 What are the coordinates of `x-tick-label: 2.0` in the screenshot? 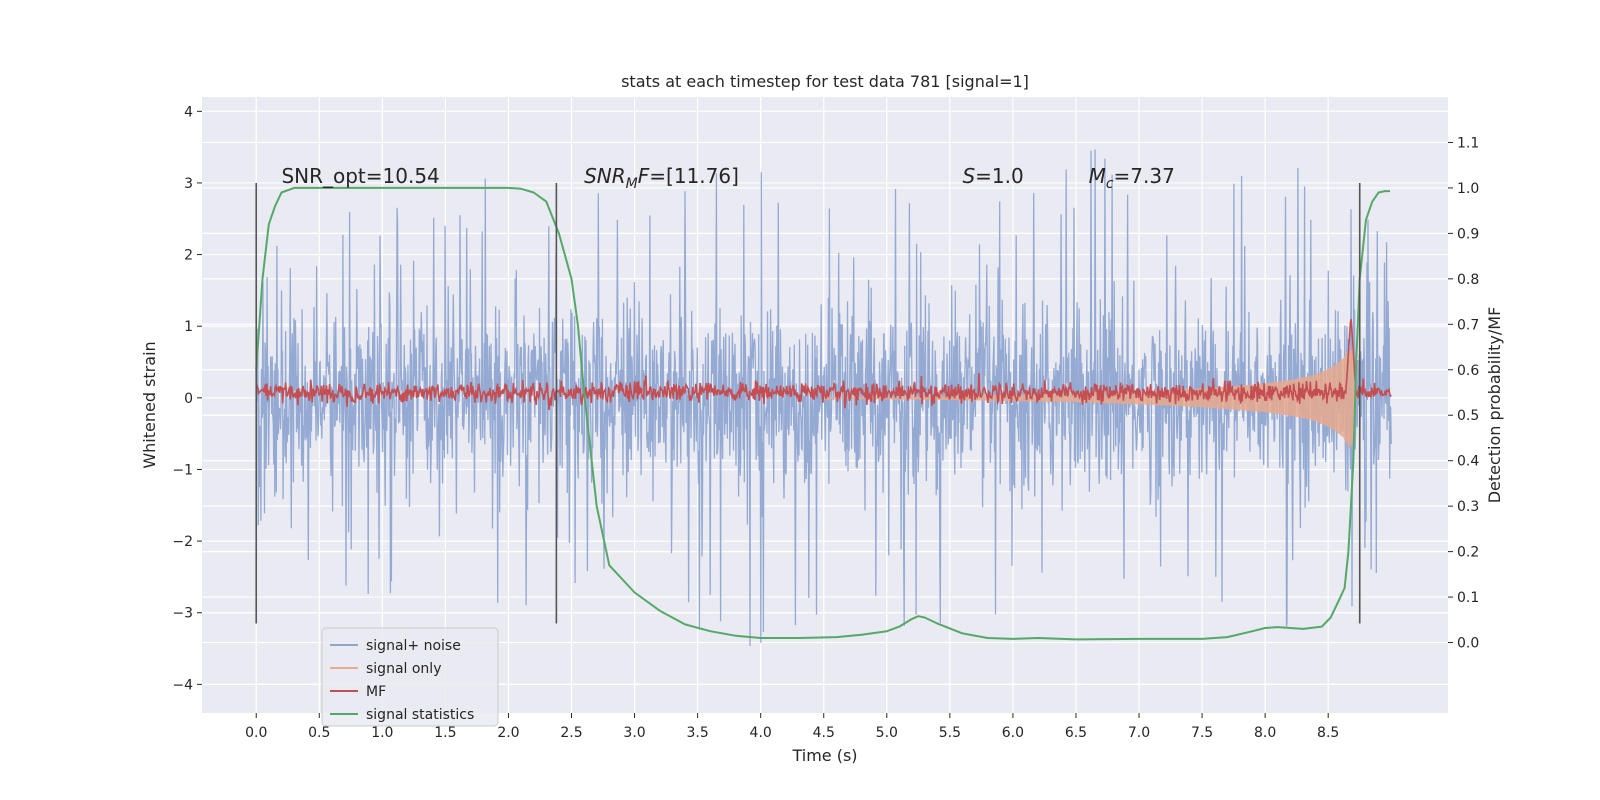 It's located at (508, 733).